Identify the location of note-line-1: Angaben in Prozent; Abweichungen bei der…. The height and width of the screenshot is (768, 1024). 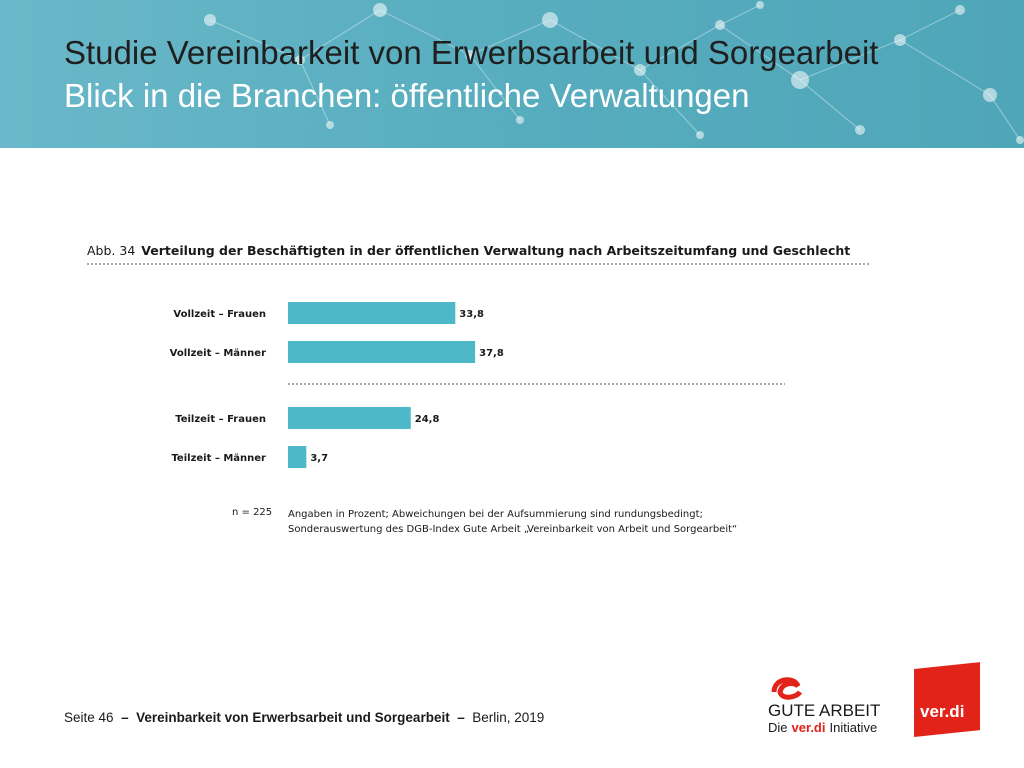
(495, 514).